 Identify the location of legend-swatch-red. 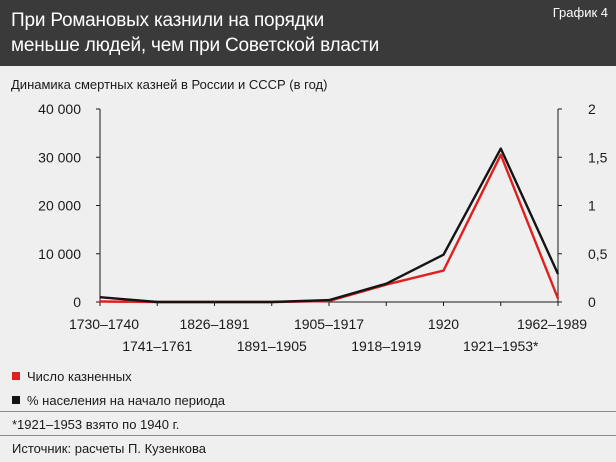
(16, 376).